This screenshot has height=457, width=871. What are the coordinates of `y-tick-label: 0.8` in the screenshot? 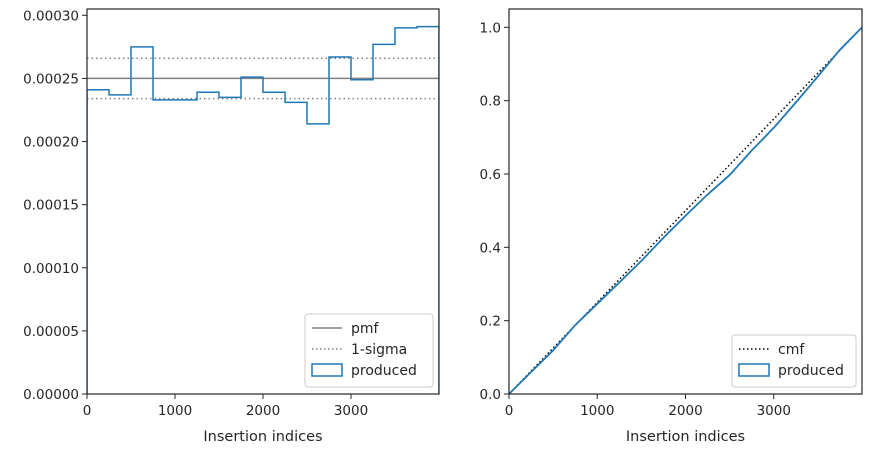 It's located at (490, 102).